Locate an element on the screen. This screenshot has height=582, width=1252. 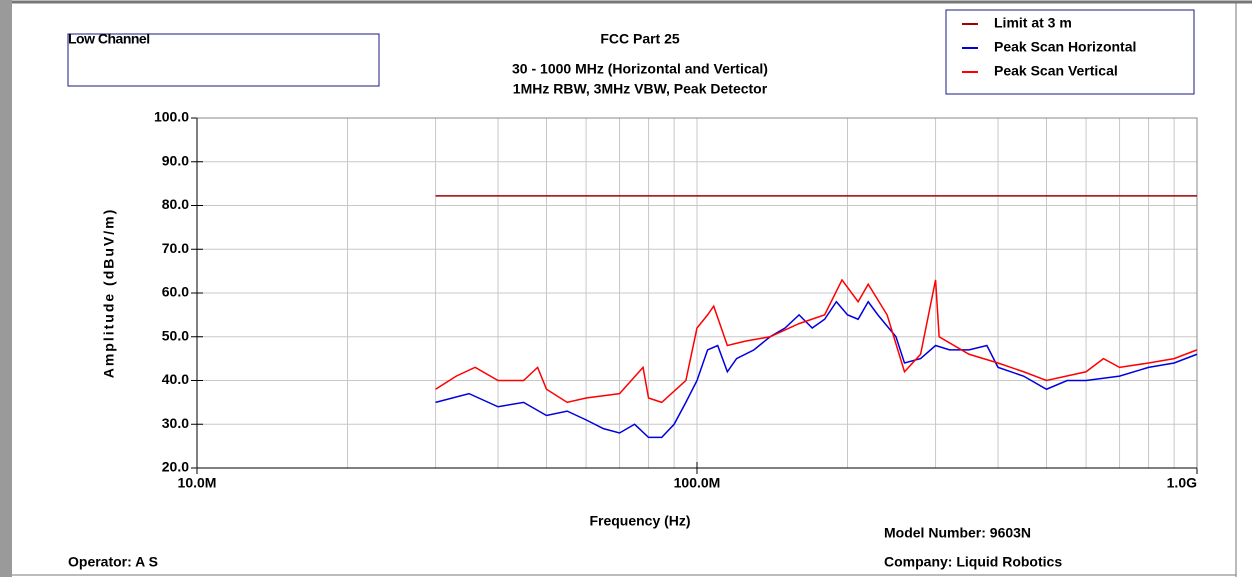
chart-subtitle: 1MHz RBW, 3MHz VBW, Peak Detector is located at coordinates (640, 89).